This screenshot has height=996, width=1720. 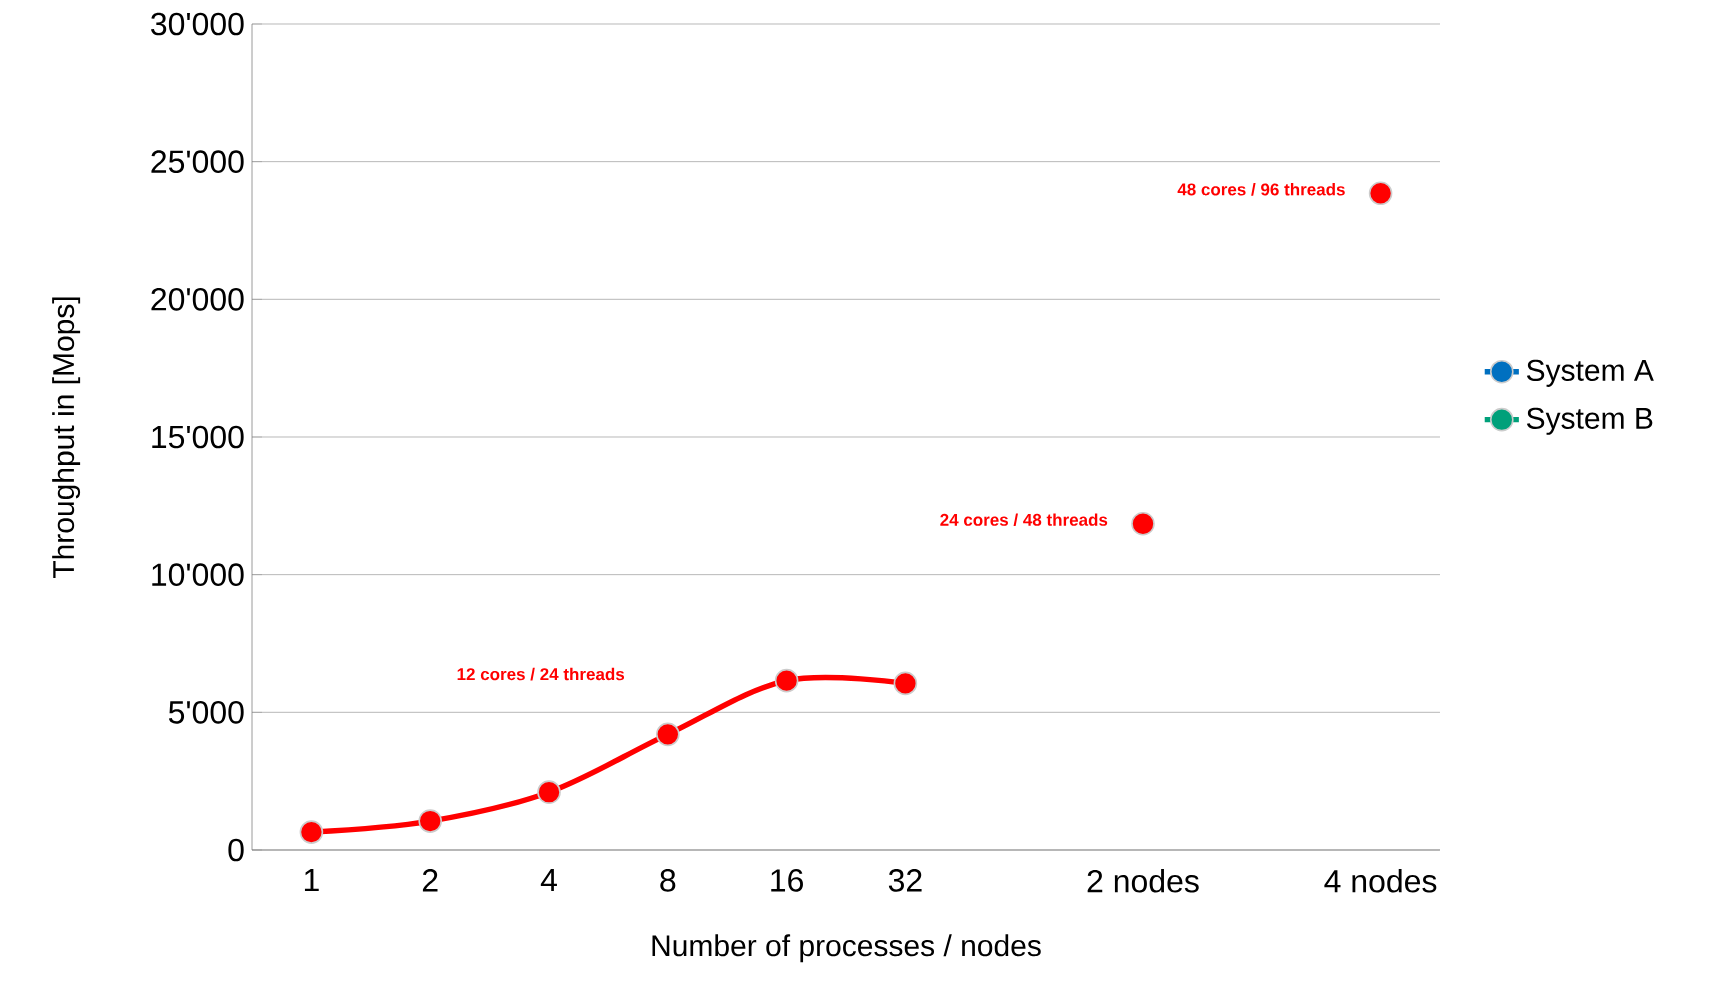 I want to click on x-tick-label: 4, so click(x=548, y=880).